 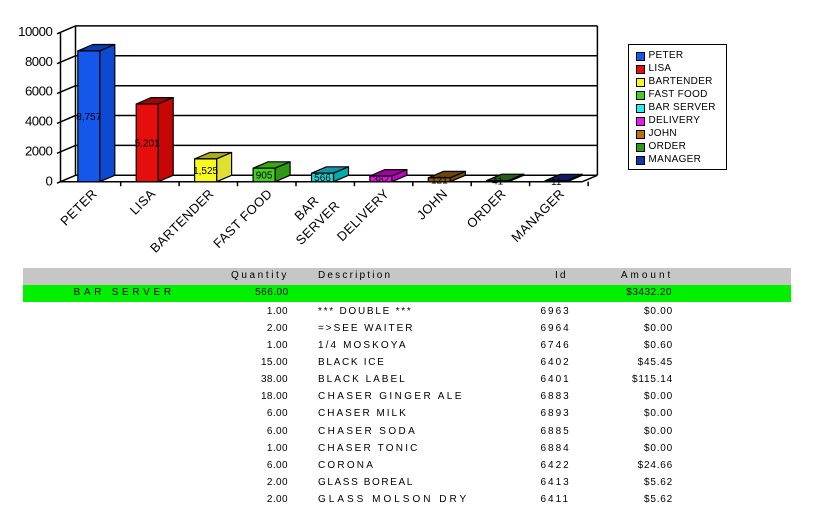 What do you see at coordinates (439, 180) in the screenshot?
I see `svg-text: 121` at bounding box center [439, 180].